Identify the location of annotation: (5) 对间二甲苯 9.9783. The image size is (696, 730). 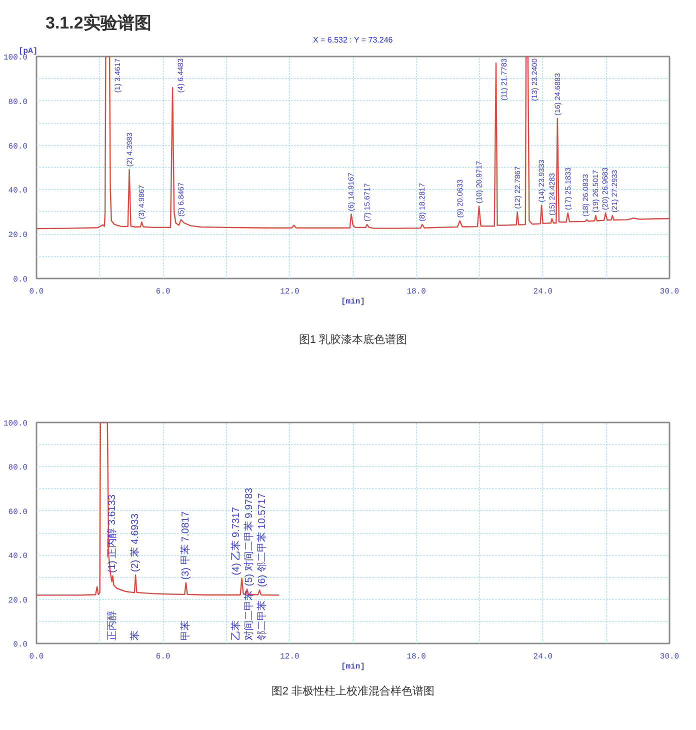
(249, 536).